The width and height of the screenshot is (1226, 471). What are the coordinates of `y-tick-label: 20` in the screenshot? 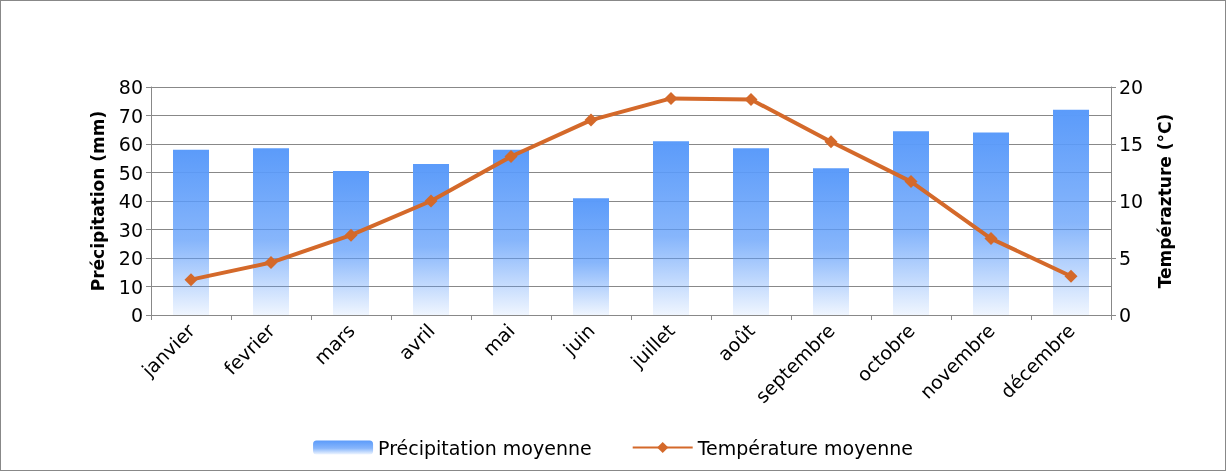 It's located at (130, 258).